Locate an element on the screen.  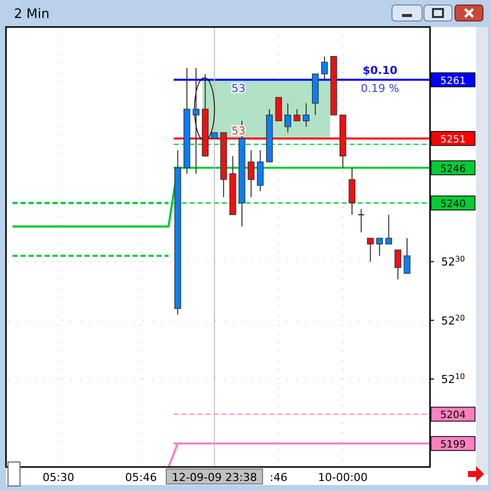
ref-line-label: 5199 is located at coordinates (453, 445).